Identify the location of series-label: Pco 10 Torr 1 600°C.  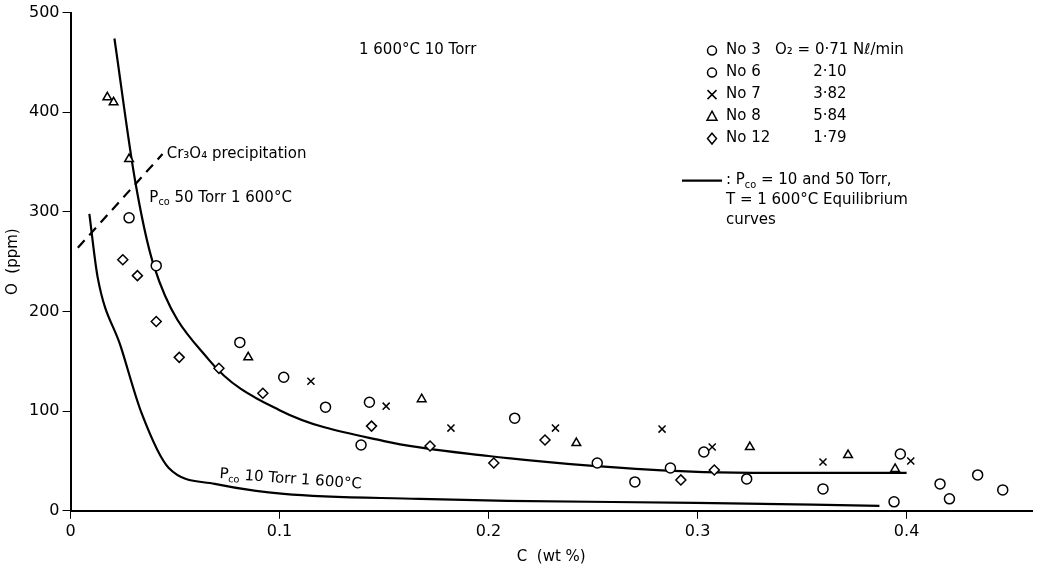
(290, 478).